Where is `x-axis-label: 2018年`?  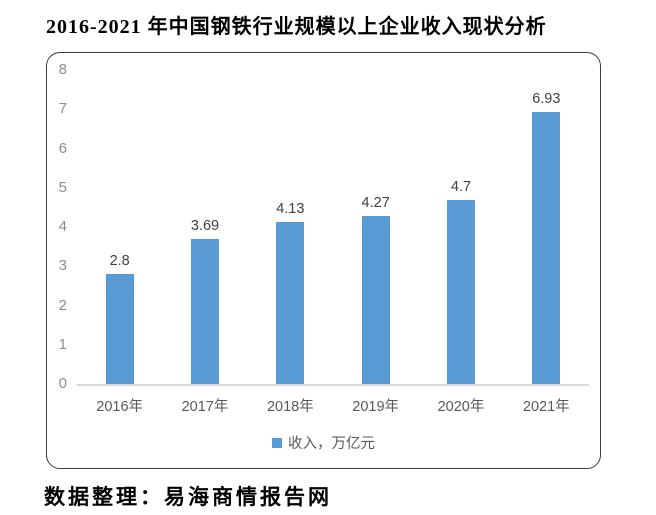 x-axis-label: 2018年 is located at coordinates (290, 407).